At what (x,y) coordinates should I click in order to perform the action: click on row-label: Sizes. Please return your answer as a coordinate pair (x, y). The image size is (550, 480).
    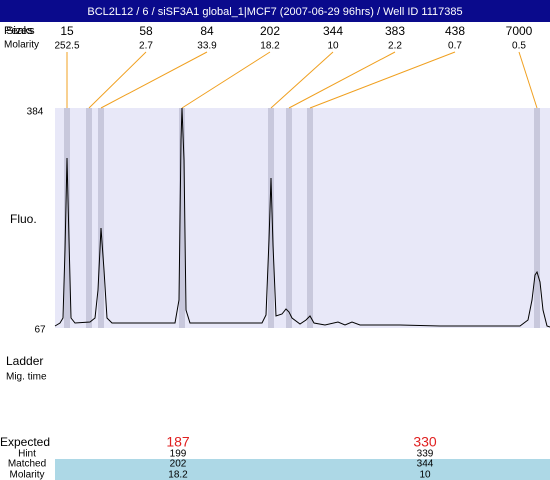
    Looking at the image, I should click on (19, 31).